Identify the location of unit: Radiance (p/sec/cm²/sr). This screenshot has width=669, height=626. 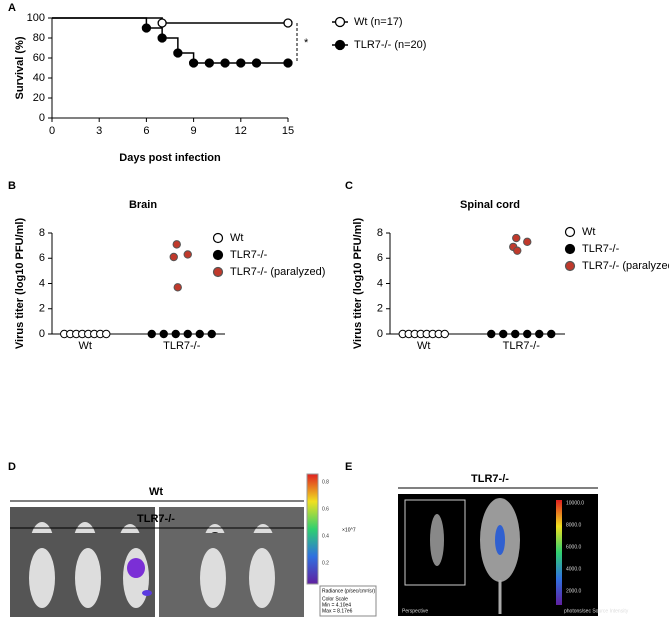
(348, 591).